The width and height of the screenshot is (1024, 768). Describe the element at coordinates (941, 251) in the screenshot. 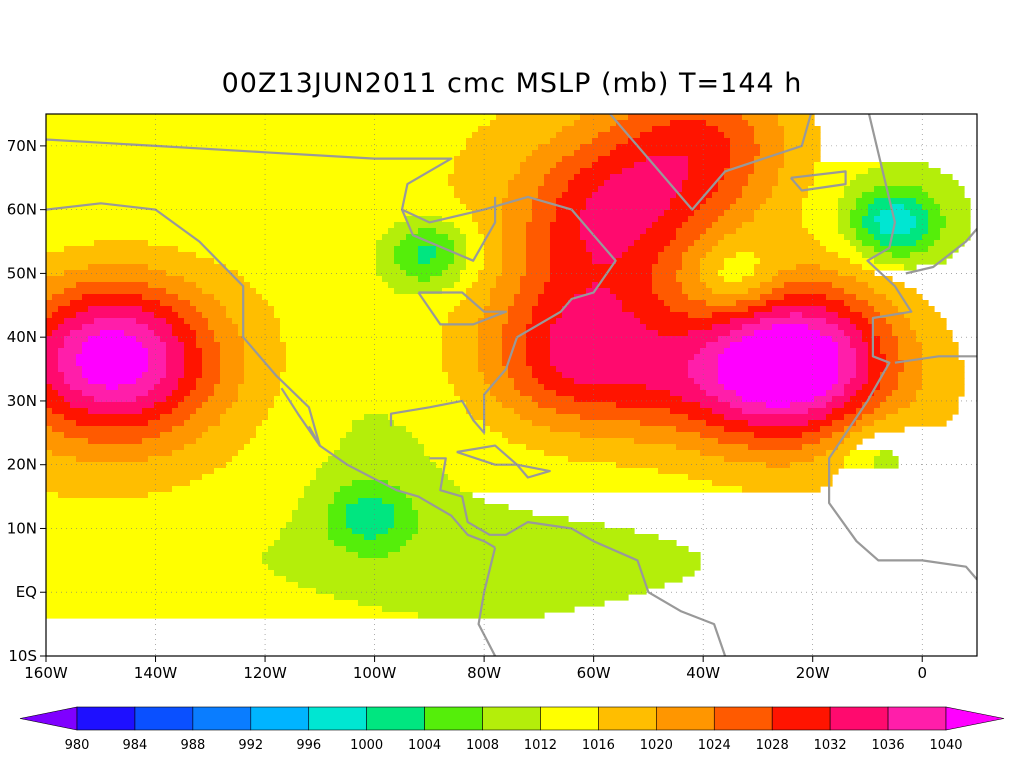

I see `coastline-segment` at that location.